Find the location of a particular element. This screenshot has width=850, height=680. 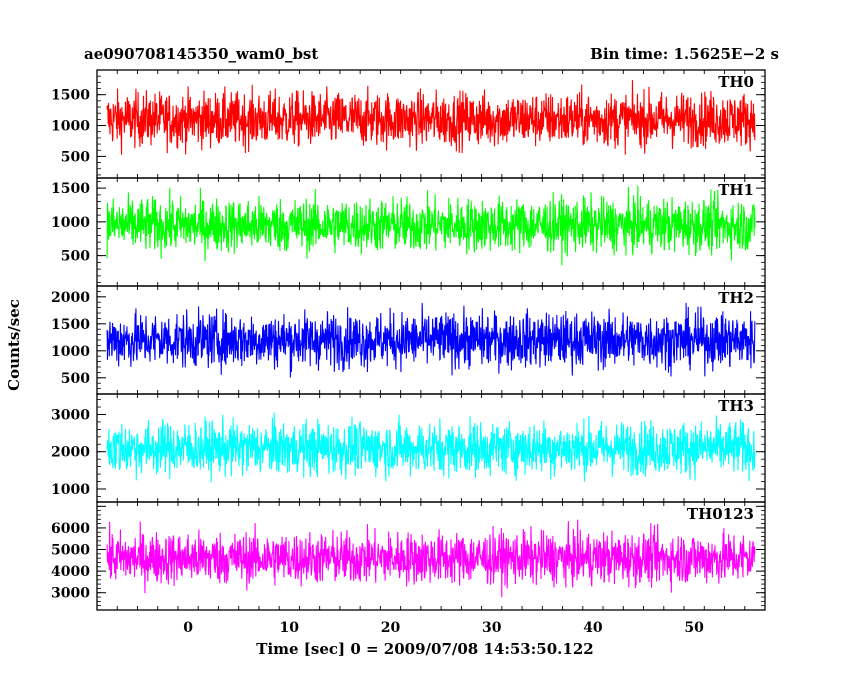

panel-th2: 500 1000 1500 2000 TH2 is located at coordinates (408, 340).